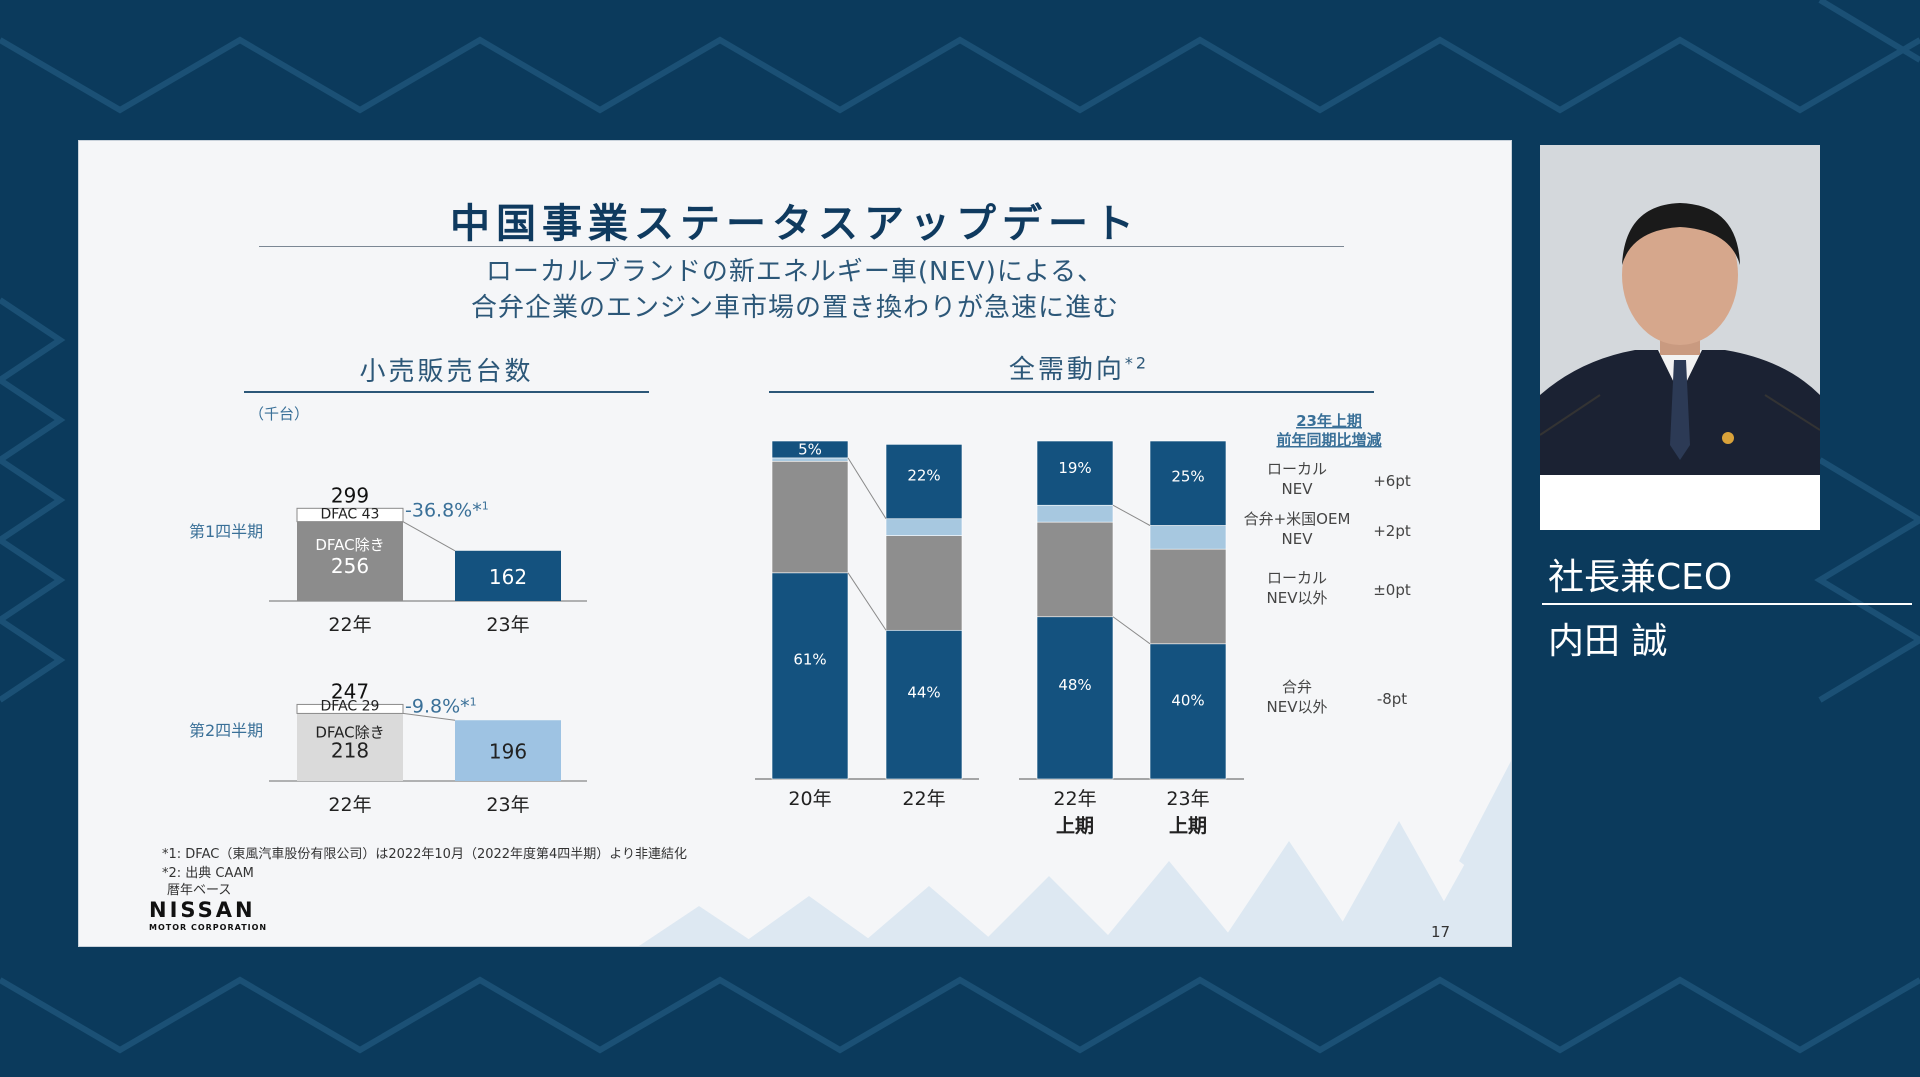 The height and width of the screenshot is (1077, 1920). I want to click on page-number: 17, so click(1441, 932).